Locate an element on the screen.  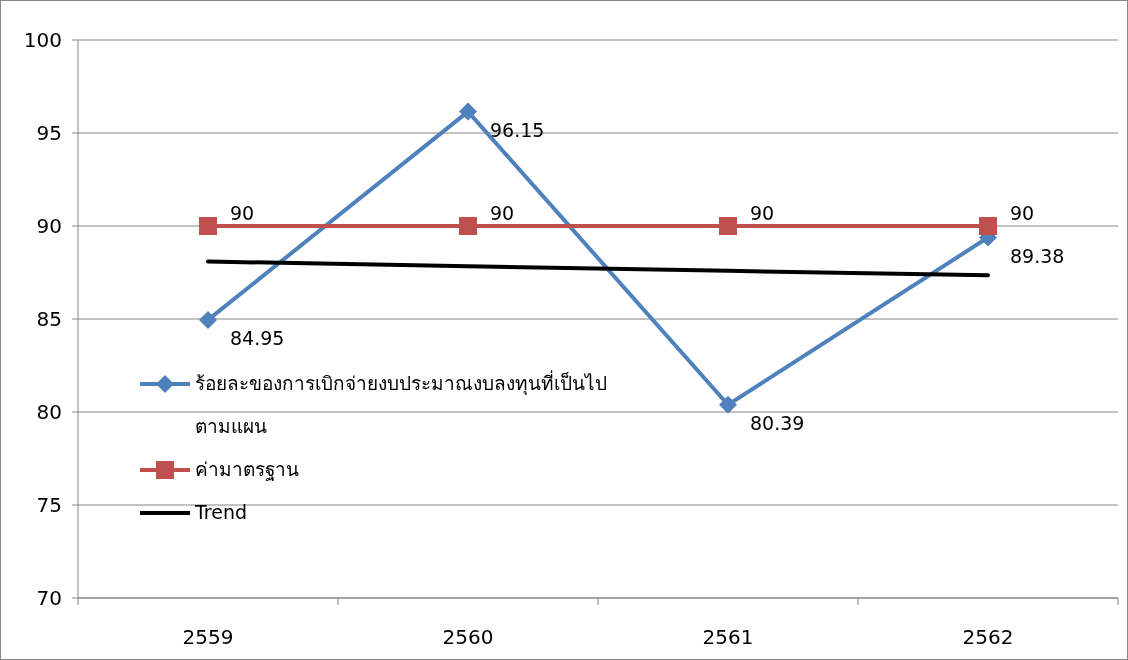
y-tick-label: 90 is located at coordinates (49, 226).